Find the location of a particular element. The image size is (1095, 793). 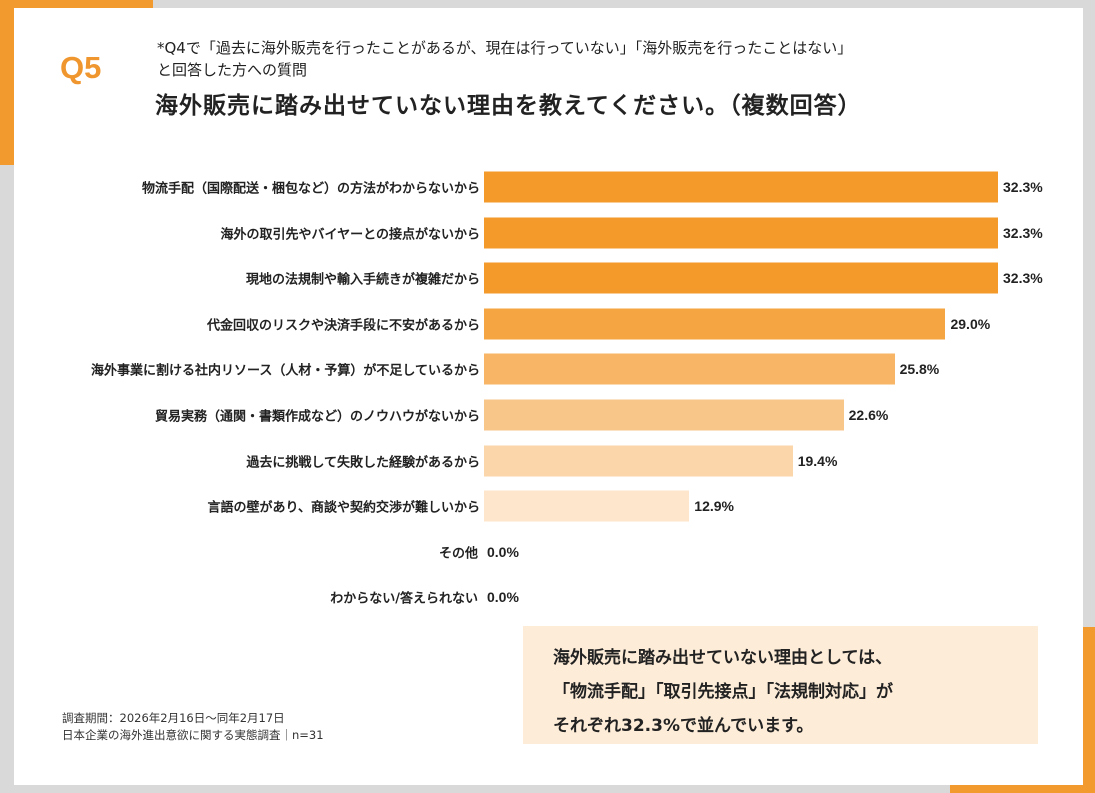

page-title: 海外販売に踏み出せていない理由を教えてください。（複数回答） is located at coordinates (508, 106).